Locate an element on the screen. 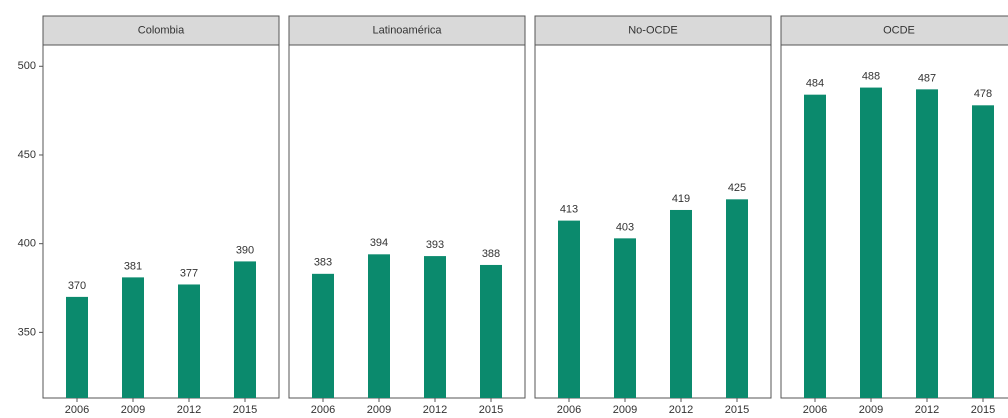 The image size is (1008, 418). value-label: 394 is located at coordinates (379, 243).